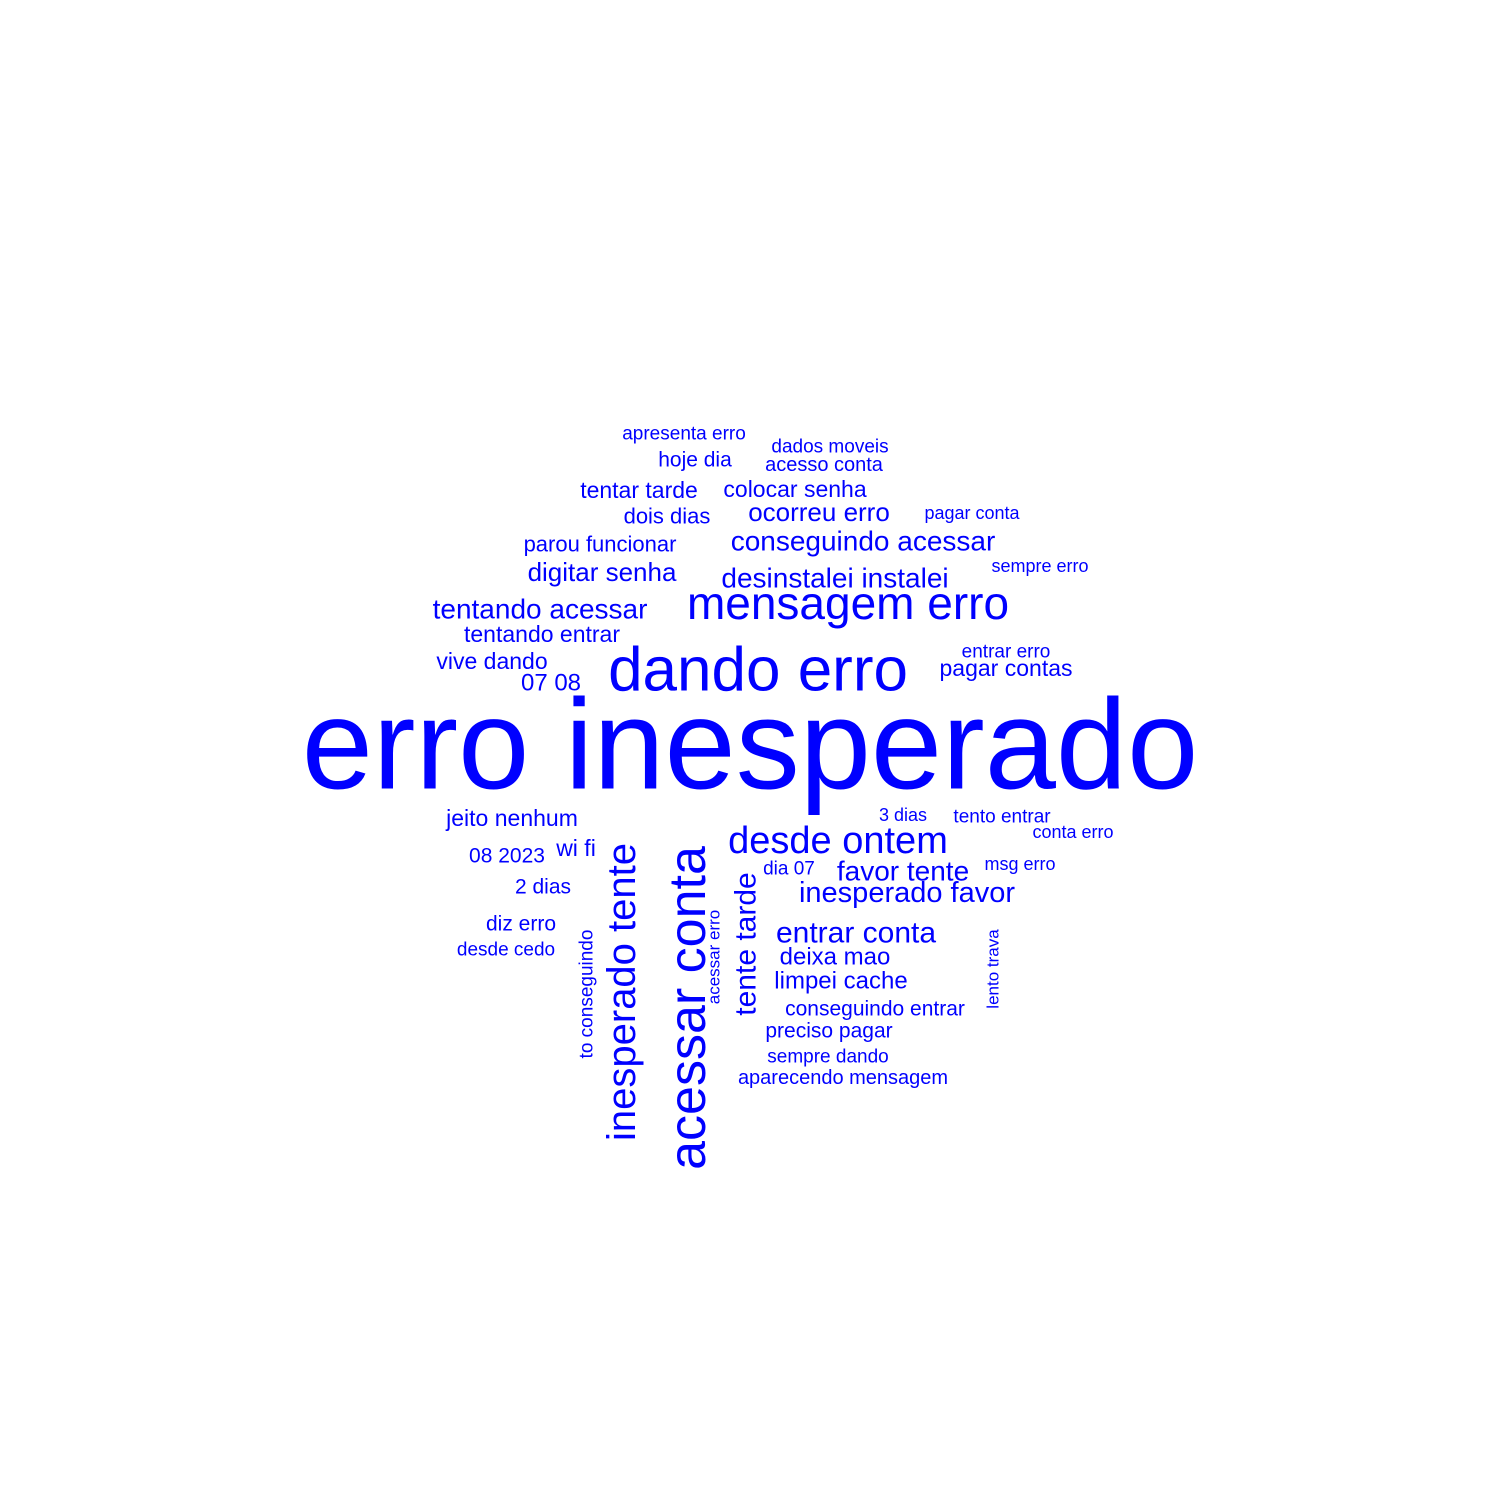  Describe the element at coordinates (542, 634) in the screenshot. I see `word-tentando-entrar: tentando entrar` at that location.